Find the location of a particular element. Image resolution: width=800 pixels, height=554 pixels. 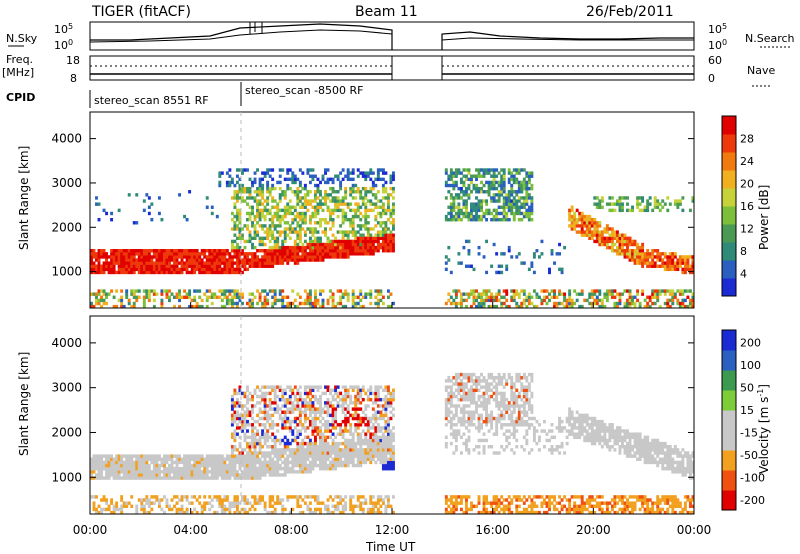

beam-label: Beam 11 is located at coordinates (386, 12).